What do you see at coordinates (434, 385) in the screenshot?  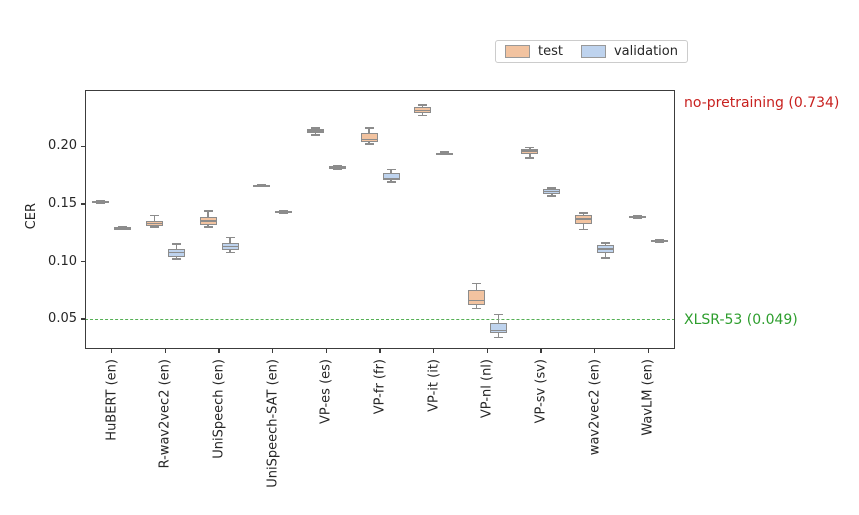 I see `x-tick-label: VP-it (it)` at bounding box center [434, 385].